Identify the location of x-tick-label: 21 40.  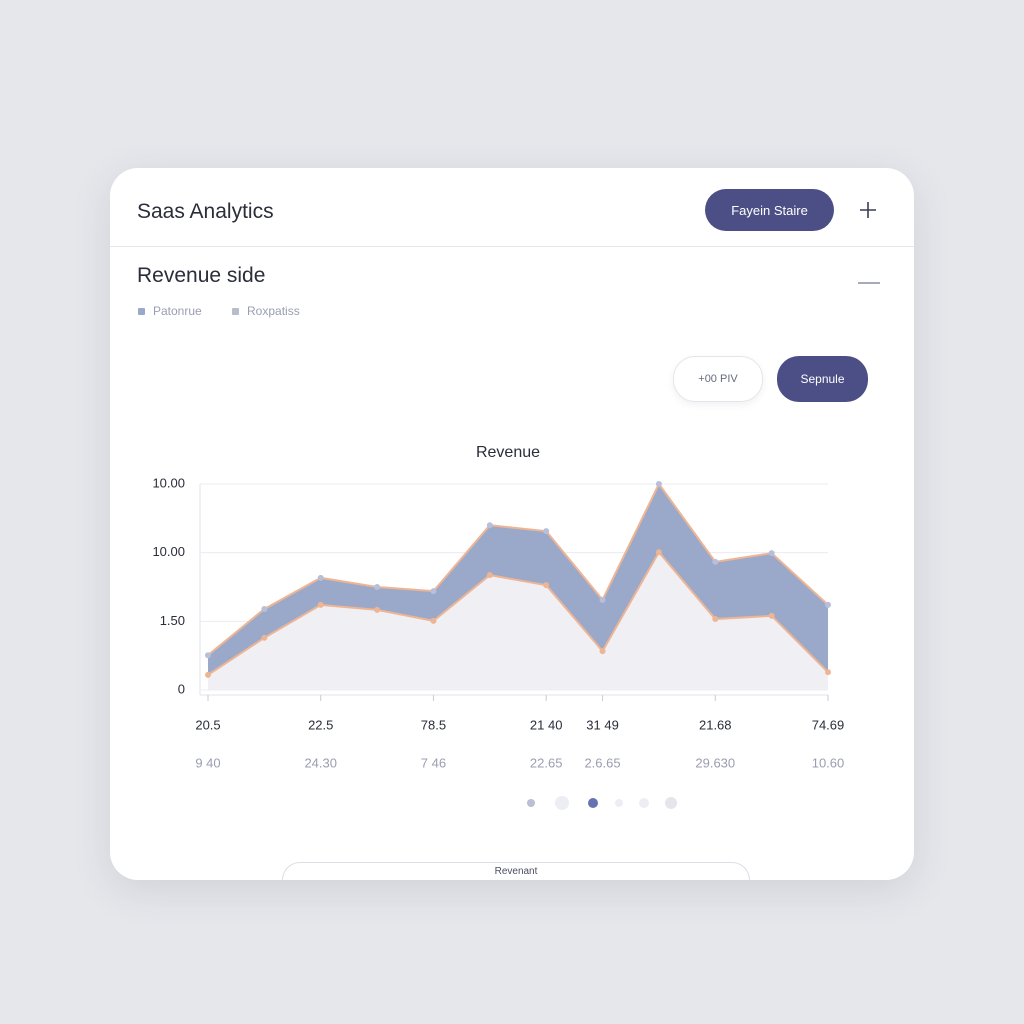
(546, 724).